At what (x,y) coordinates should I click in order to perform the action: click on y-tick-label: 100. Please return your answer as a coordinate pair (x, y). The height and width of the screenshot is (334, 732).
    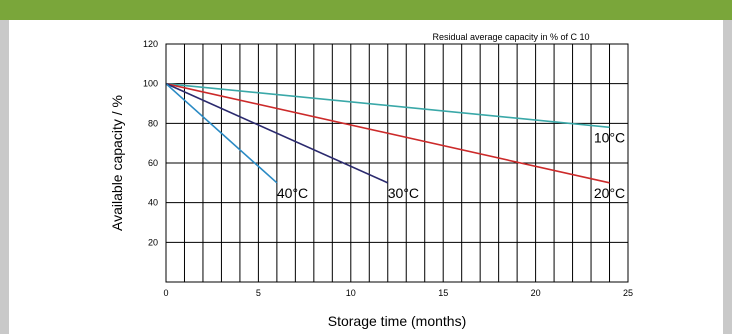
    Looking at the image, I should click on (150, 84).